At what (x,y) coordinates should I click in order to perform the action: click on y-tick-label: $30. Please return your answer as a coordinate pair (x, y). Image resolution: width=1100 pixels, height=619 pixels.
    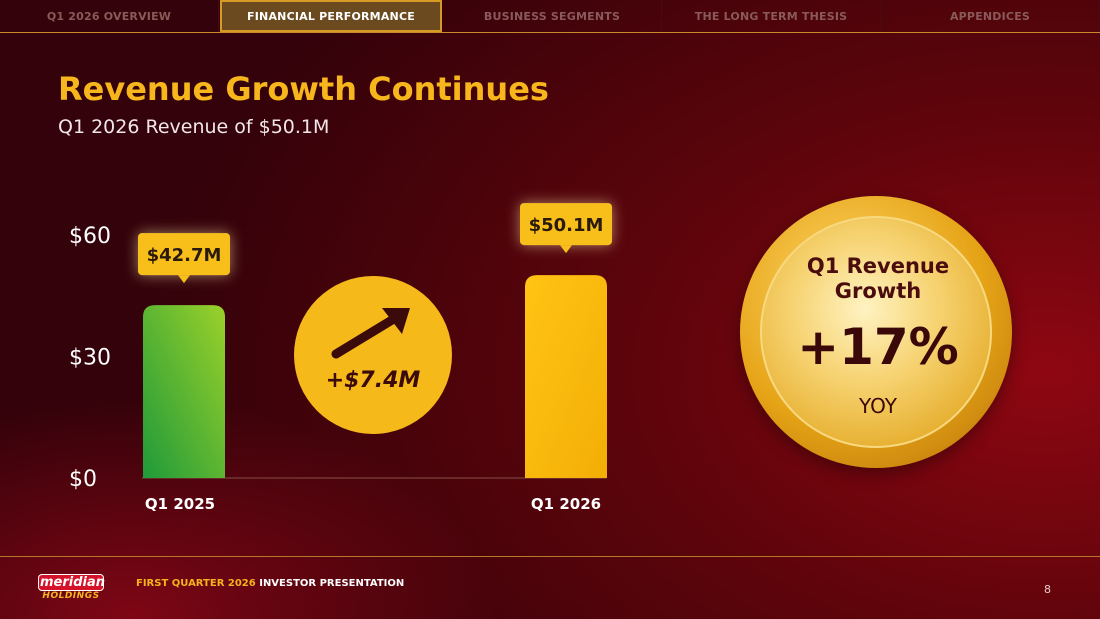
    Looking at the image, I should click on (90, 358).